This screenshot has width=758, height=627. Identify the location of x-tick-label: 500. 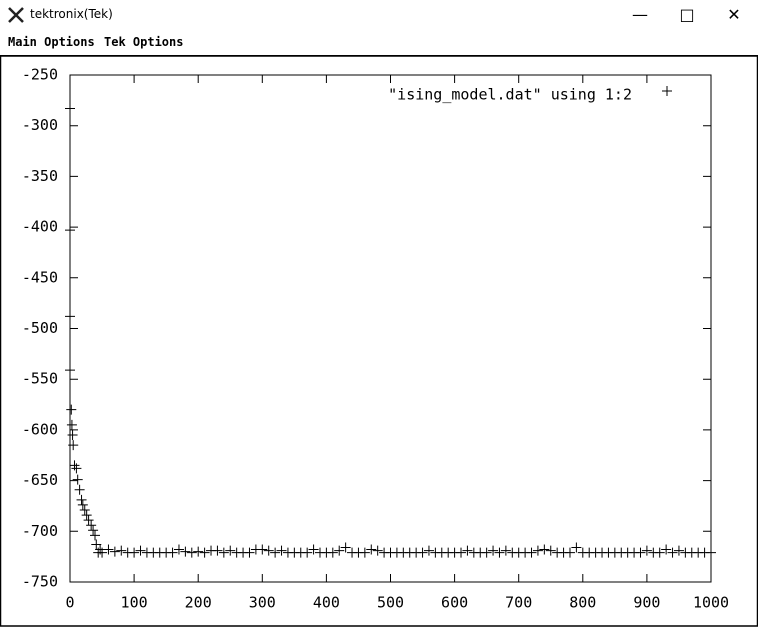
(390, 603).